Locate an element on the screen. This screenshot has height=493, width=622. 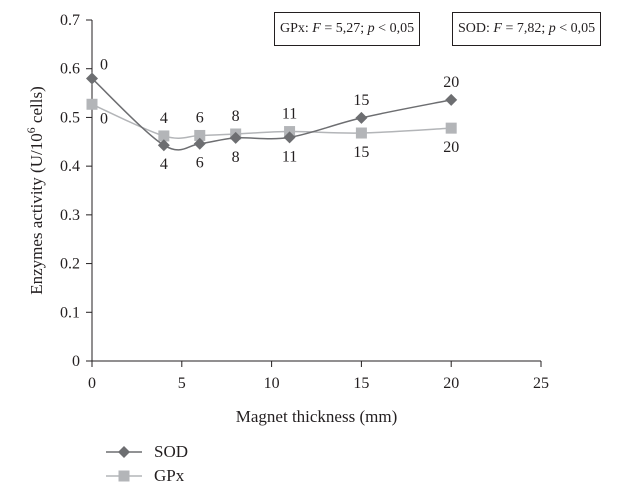
sod-legend-marker is located at coordinates (124, 452).